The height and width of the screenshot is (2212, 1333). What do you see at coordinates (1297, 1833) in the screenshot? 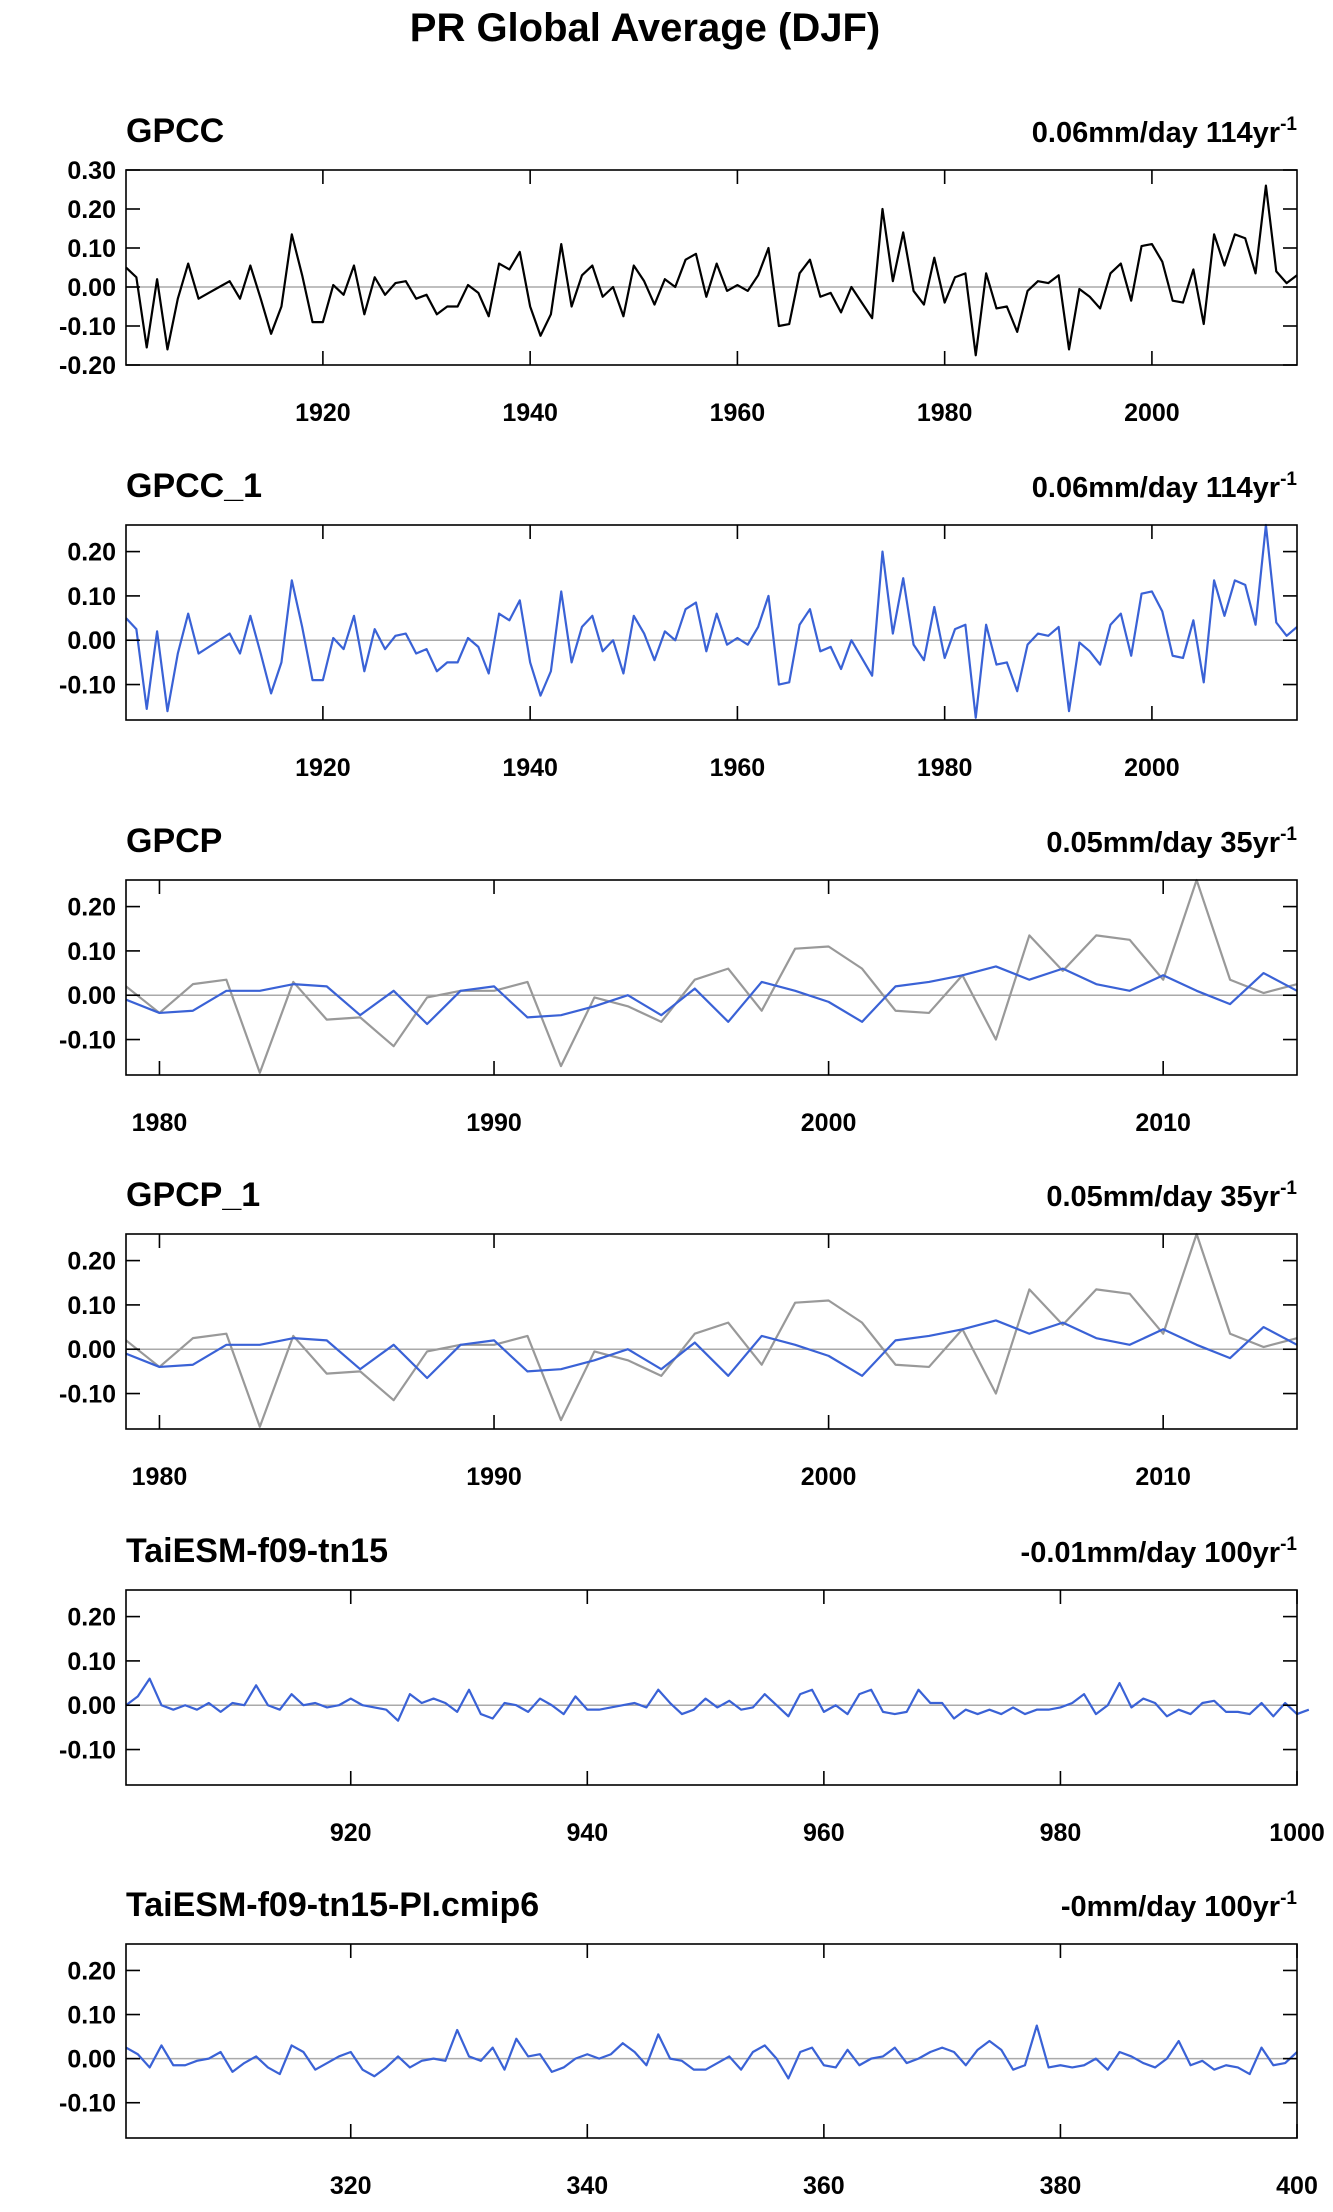
I see `x-tick-label: 1000` at bounding box center [1297, 1833].